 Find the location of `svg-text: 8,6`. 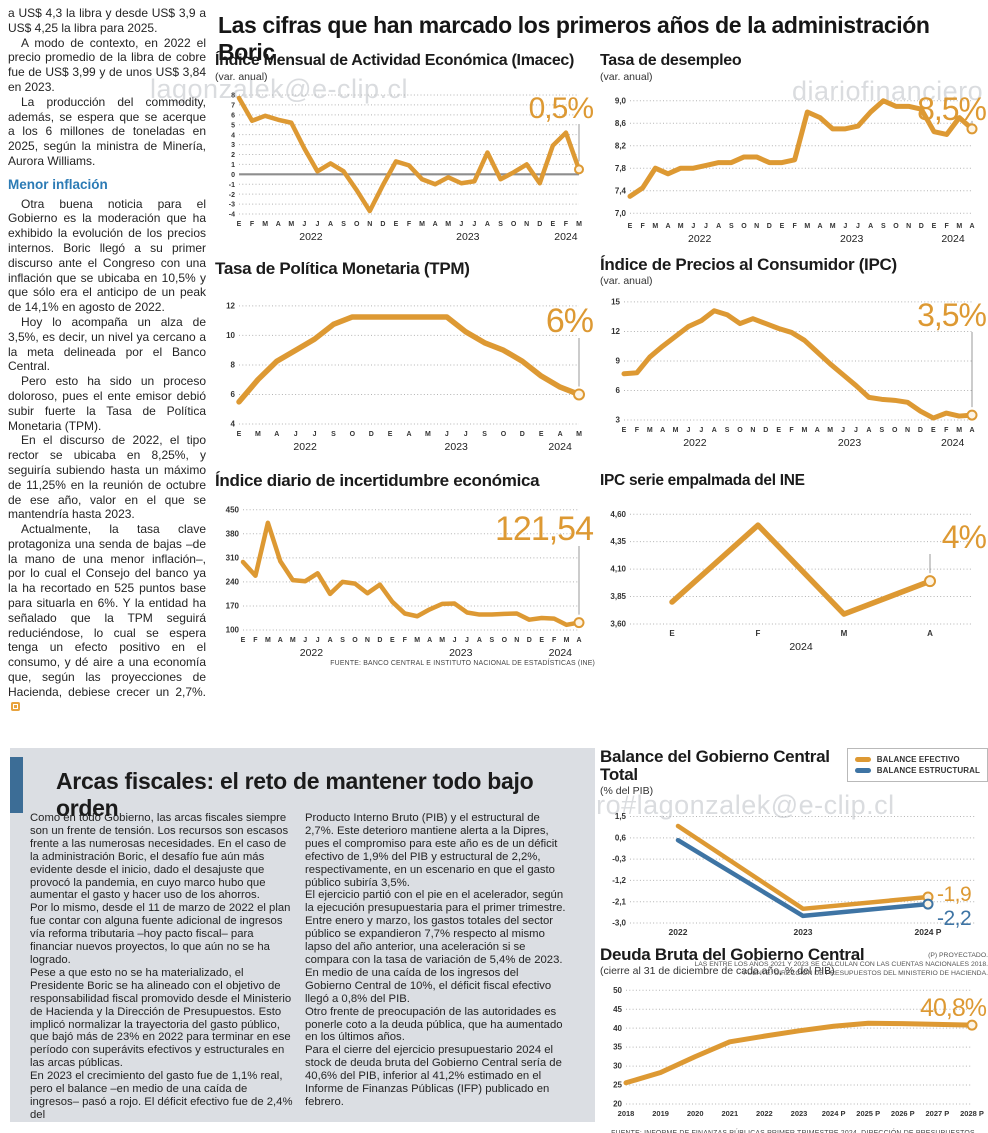

svg-text: 8,6 is located at coordinates (621, 123).